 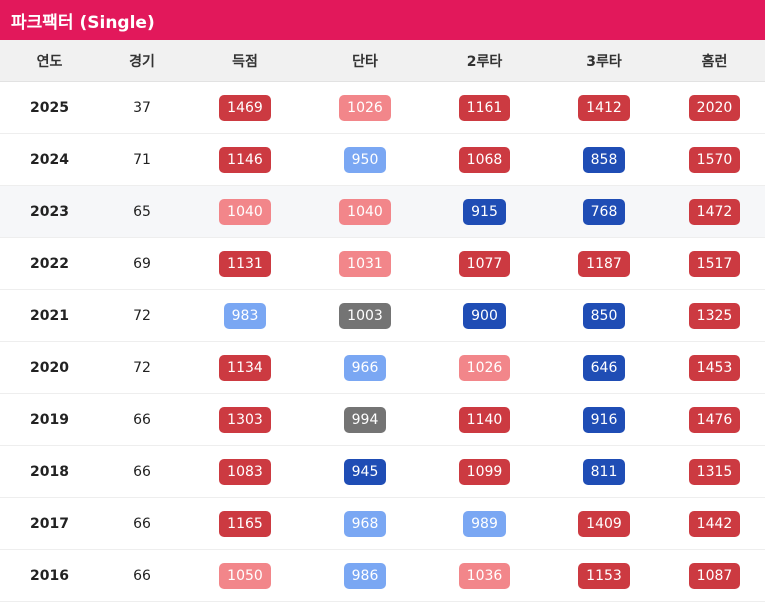 I want to click on table-header-row: 연도 경기 득점 단타 2루타 3루타 홈런, so click(x=382, y=61).